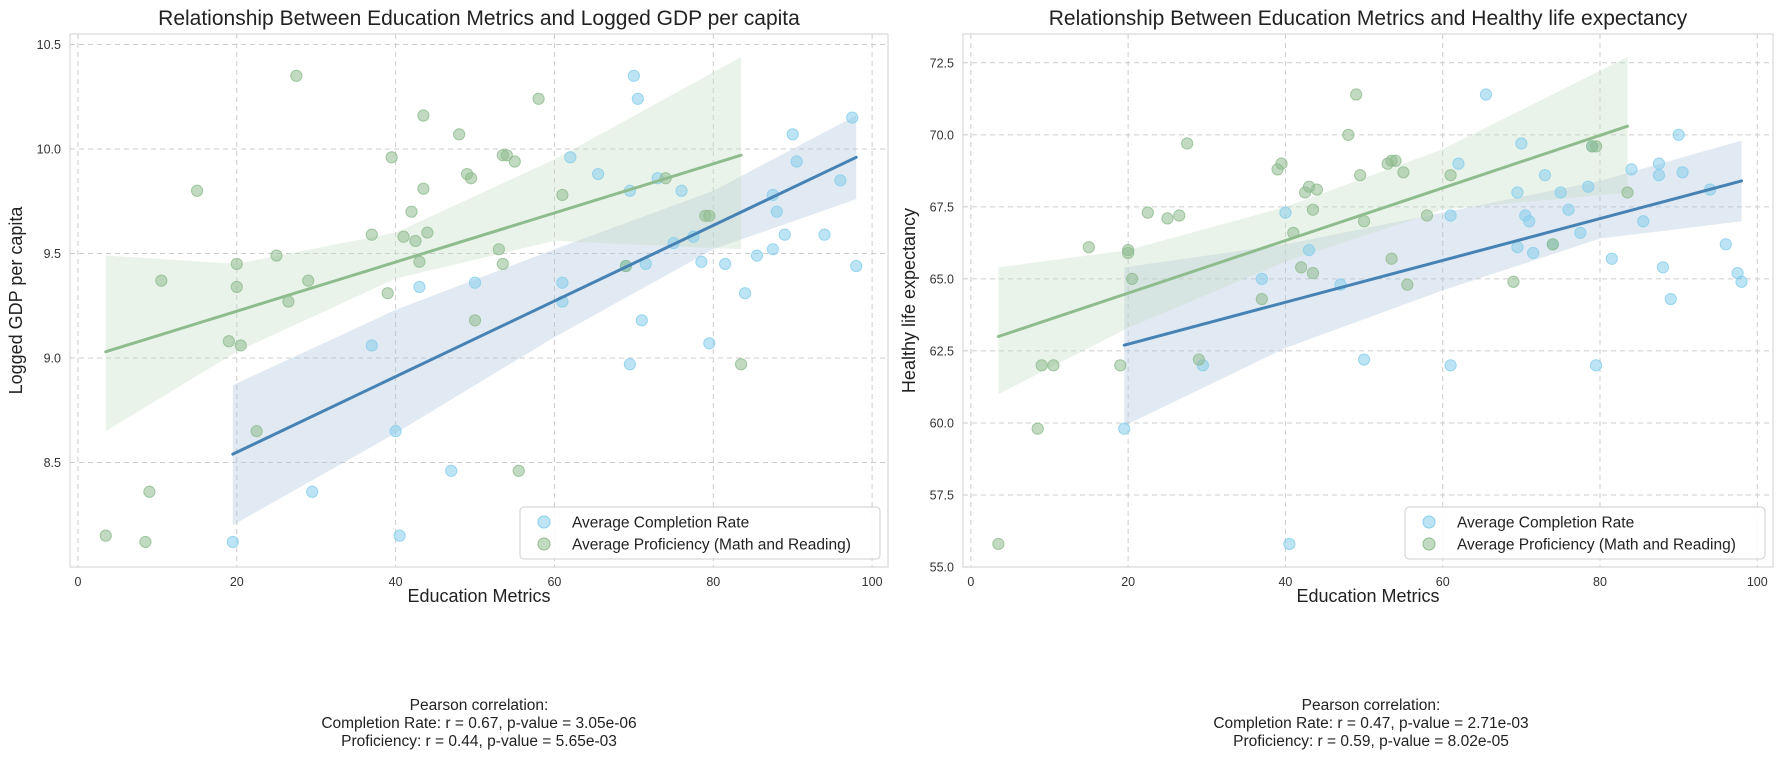  I want to click on x-tick-label: 0, so click(970, 582).